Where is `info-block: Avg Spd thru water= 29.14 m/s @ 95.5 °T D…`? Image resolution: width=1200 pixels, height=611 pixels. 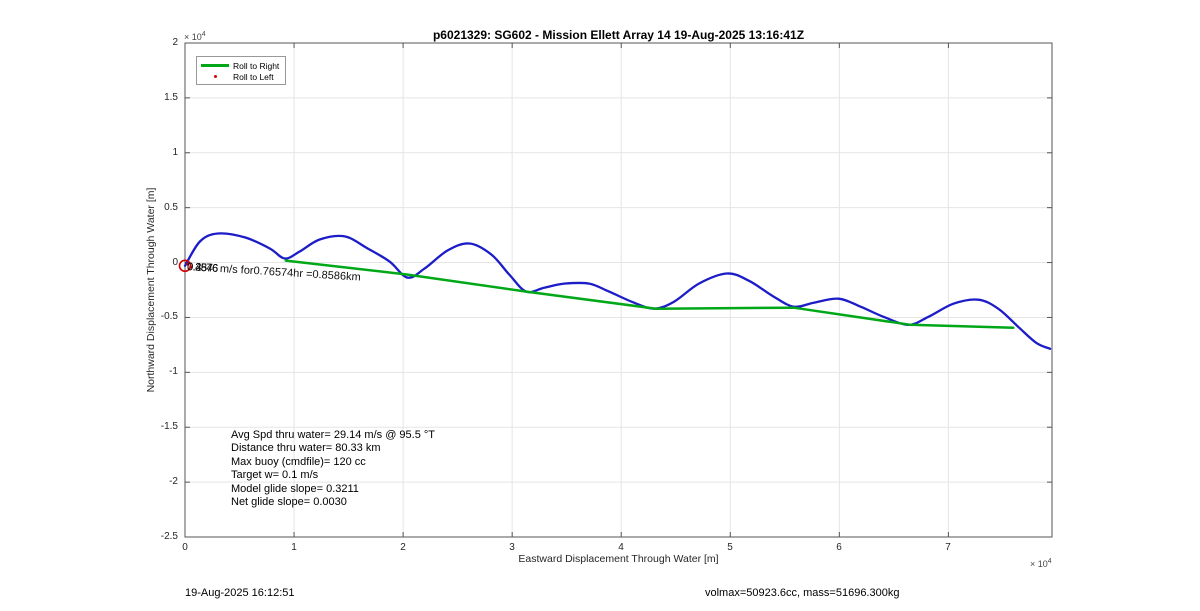
info-block: Avg Spd thru water= 29.14 m/s @ 95.5 °T D… is located at coordinates (333, 469).